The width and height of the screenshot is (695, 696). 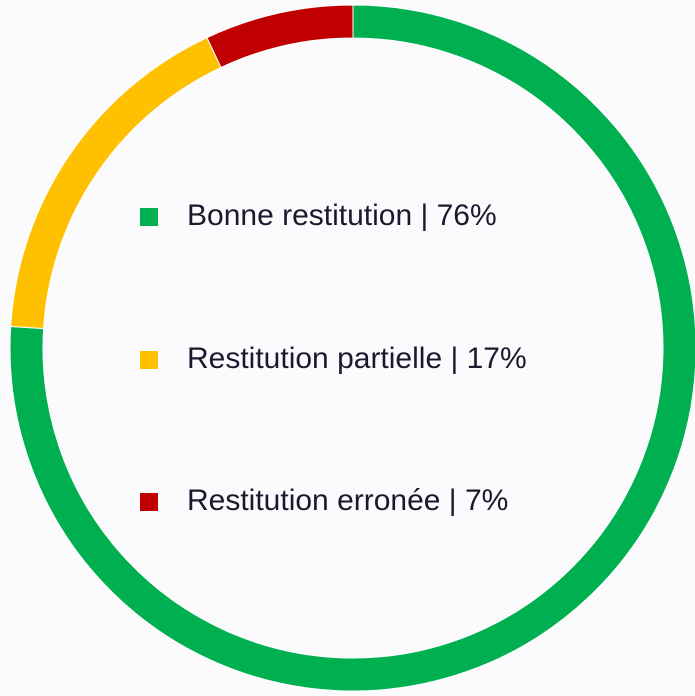 What do you see at coordinates (357, 358) in the screenshot?
I see `legend-label: Restitution partielle | 17%` at bounding box center [357, 358].